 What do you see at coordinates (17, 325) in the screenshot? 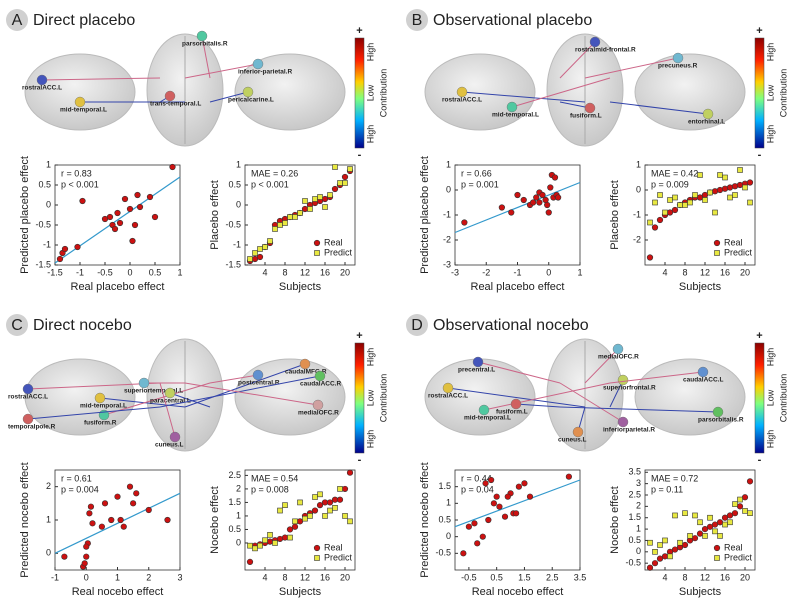
I see `panel-letter: C` at bounding box center [17, 325].